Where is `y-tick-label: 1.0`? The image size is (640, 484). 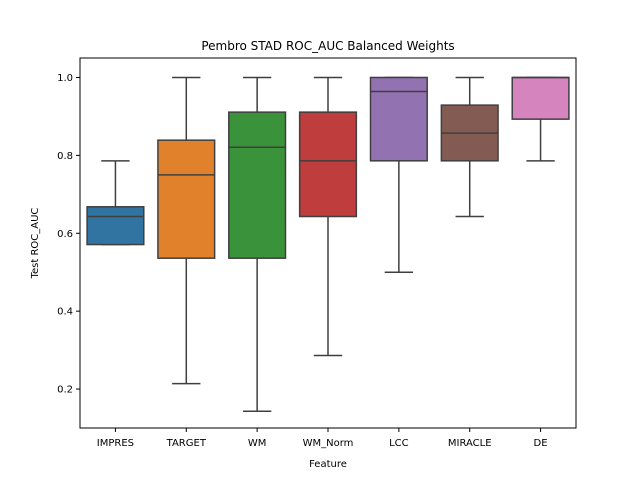
y-tick-label: 1.0 is located at coordinates (65, 78).